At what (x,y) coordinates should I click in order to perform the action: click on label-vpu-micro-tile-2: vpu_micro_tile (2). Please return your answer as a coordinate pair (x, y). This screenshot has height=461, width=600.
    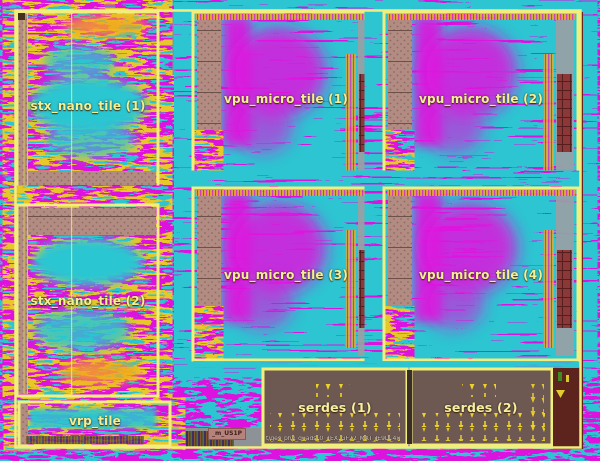
    Looking at the image, I should click on (481, 99).